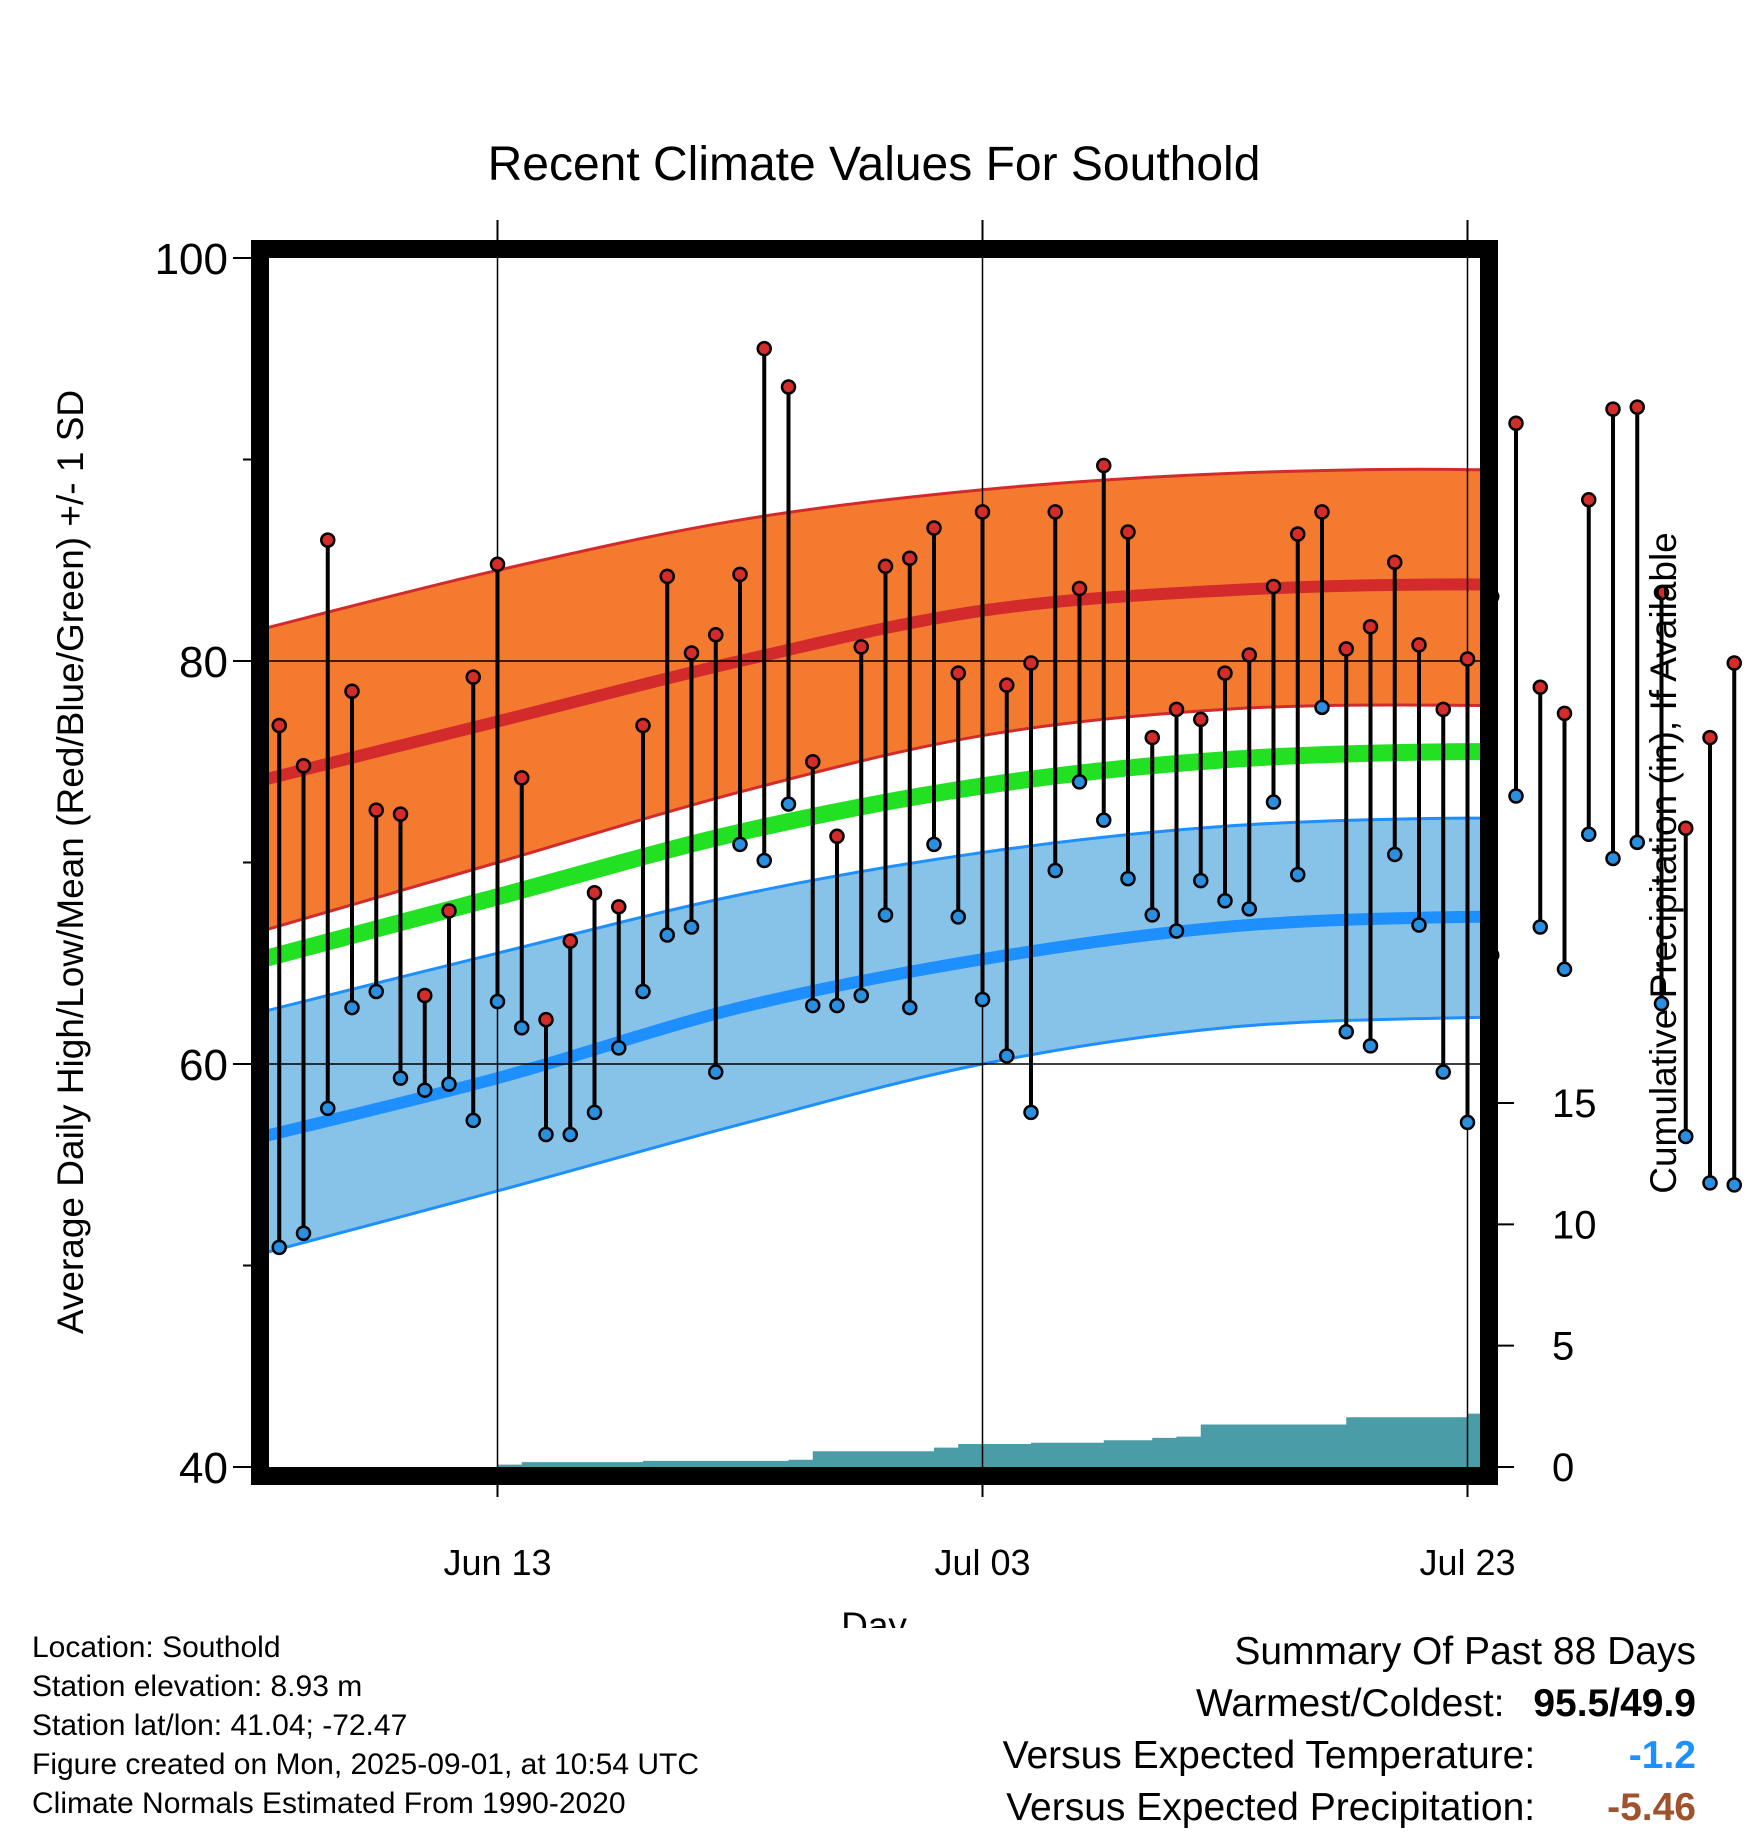  What do you see at coordinates (1574, 1104) in the screenshot?
I see `y2-tick-label: 15` at bounding box center [1574, 1104].